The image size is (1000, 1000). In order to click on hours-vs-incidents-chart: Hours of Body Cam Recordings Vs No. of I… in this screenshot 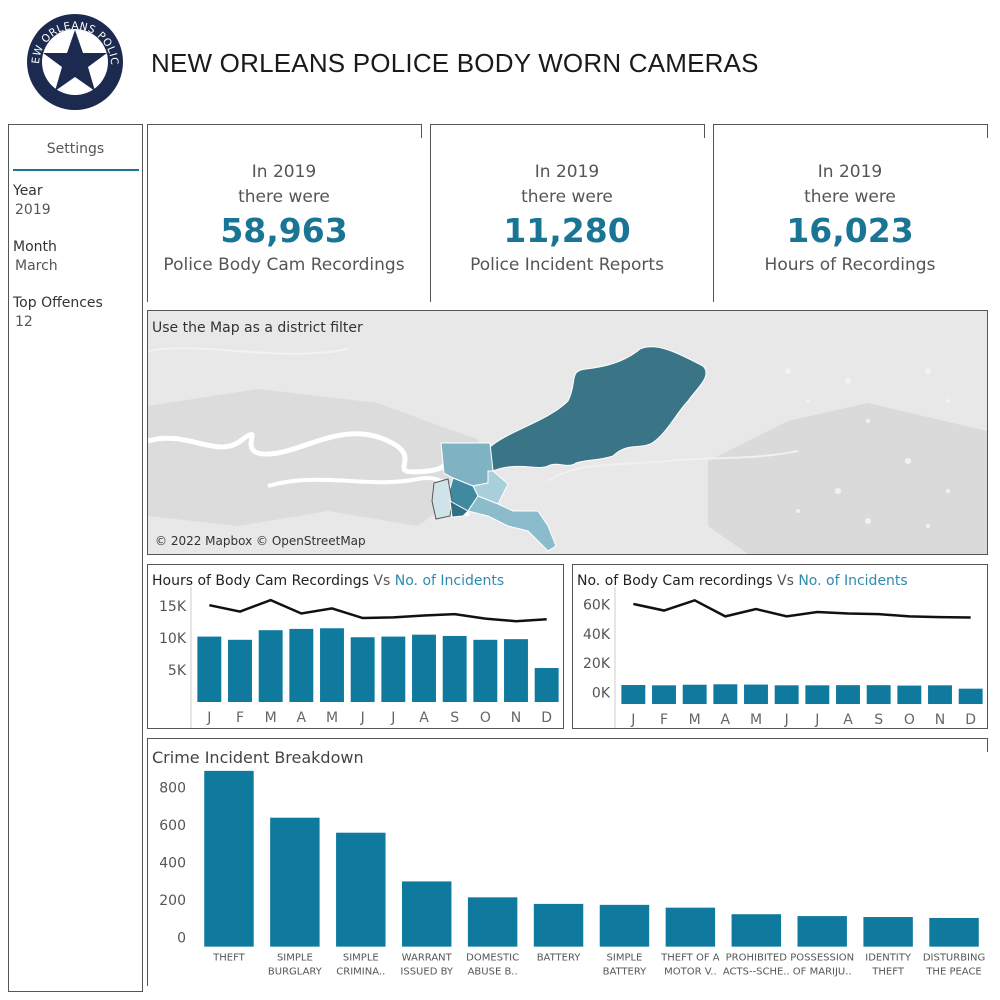, I will do `click(355, 646)`.